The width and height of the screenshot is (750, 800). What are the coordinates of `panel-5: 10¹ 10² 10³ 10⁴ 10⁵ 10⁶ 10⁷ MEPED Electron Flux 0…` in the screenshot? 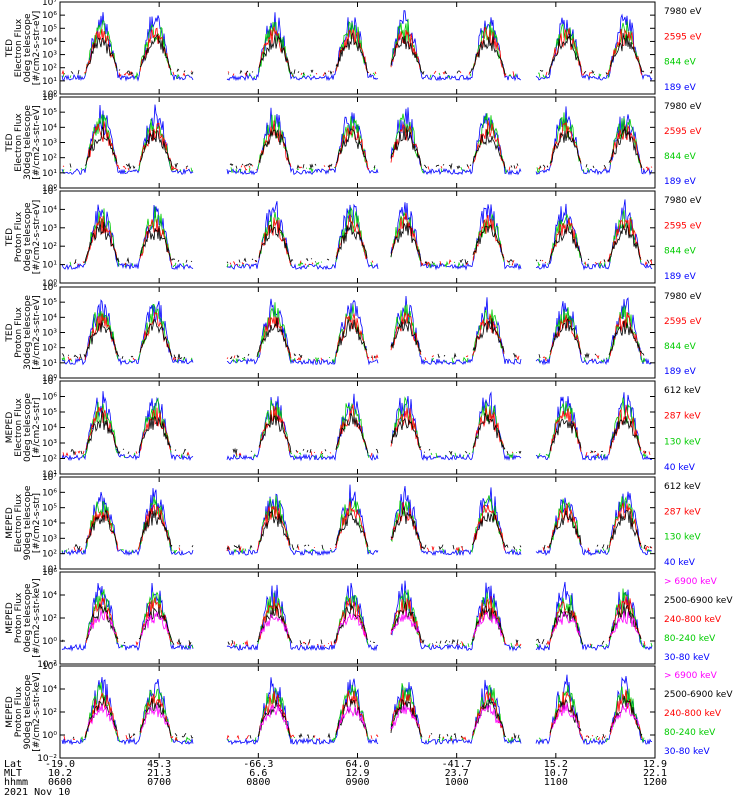 It's located at (353, 428).